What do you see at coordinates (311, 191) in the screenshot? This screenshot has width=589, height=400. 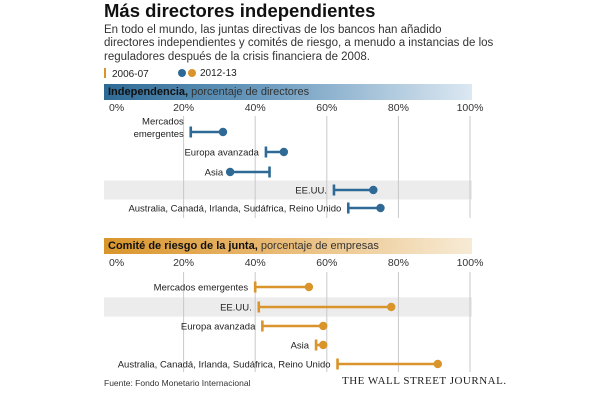 I see `category-label-independence: EE.UU.` at bounding box center [311, 191].